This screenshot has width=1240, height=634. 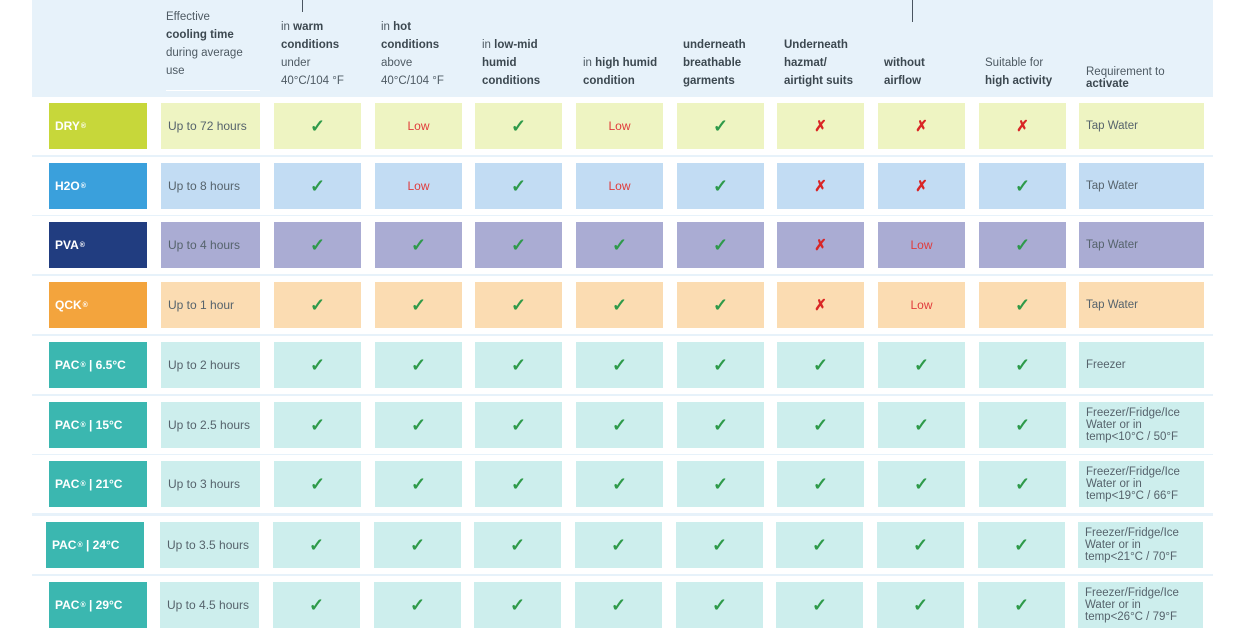 I want to click on without-airflow-cell: ✗, so click(x=921, y=186).